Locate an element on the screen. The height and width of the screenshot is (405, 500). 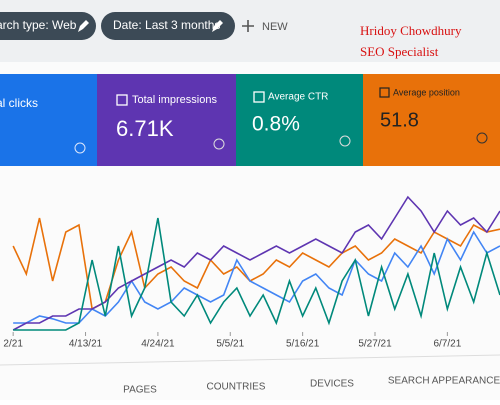
x-tick-label: 2/21 is located at coordinates (13, 344).